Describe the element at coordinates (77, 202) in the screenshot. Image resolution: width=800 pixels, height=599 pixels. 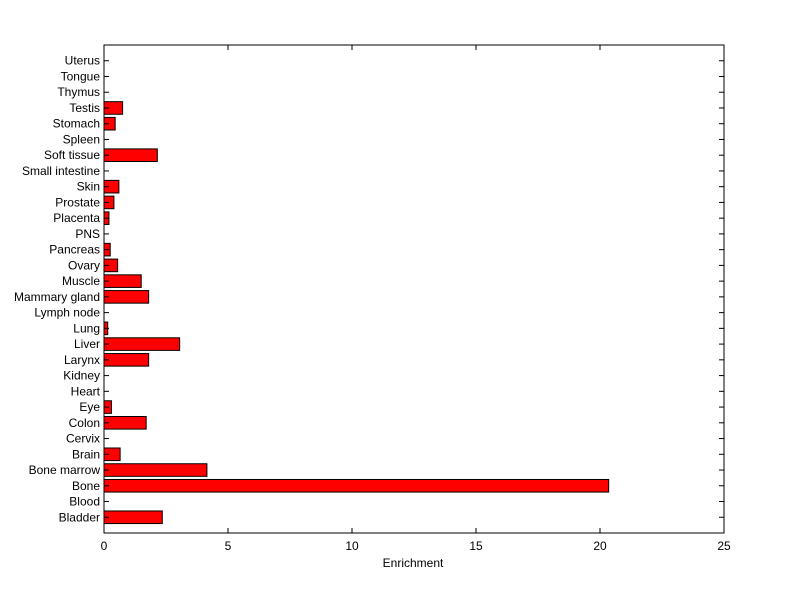
I see `y-tick-label-prostate: Prostate` at that location.